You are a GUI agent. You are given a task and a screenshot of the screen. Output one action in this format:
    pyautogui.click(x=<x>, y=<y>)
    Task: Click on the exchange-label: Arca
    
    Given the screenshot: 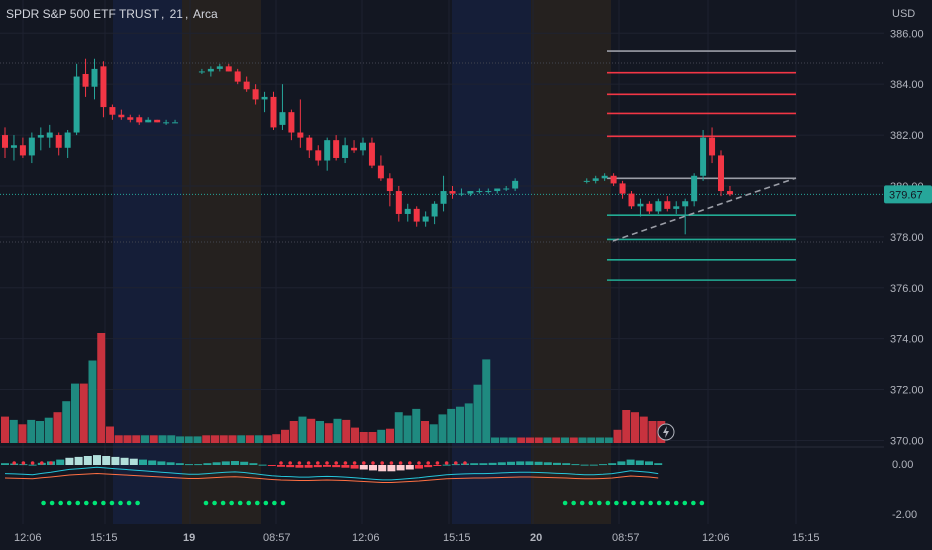 What is the action you would take?
    pyautogui.click(x=205, y=14)
    